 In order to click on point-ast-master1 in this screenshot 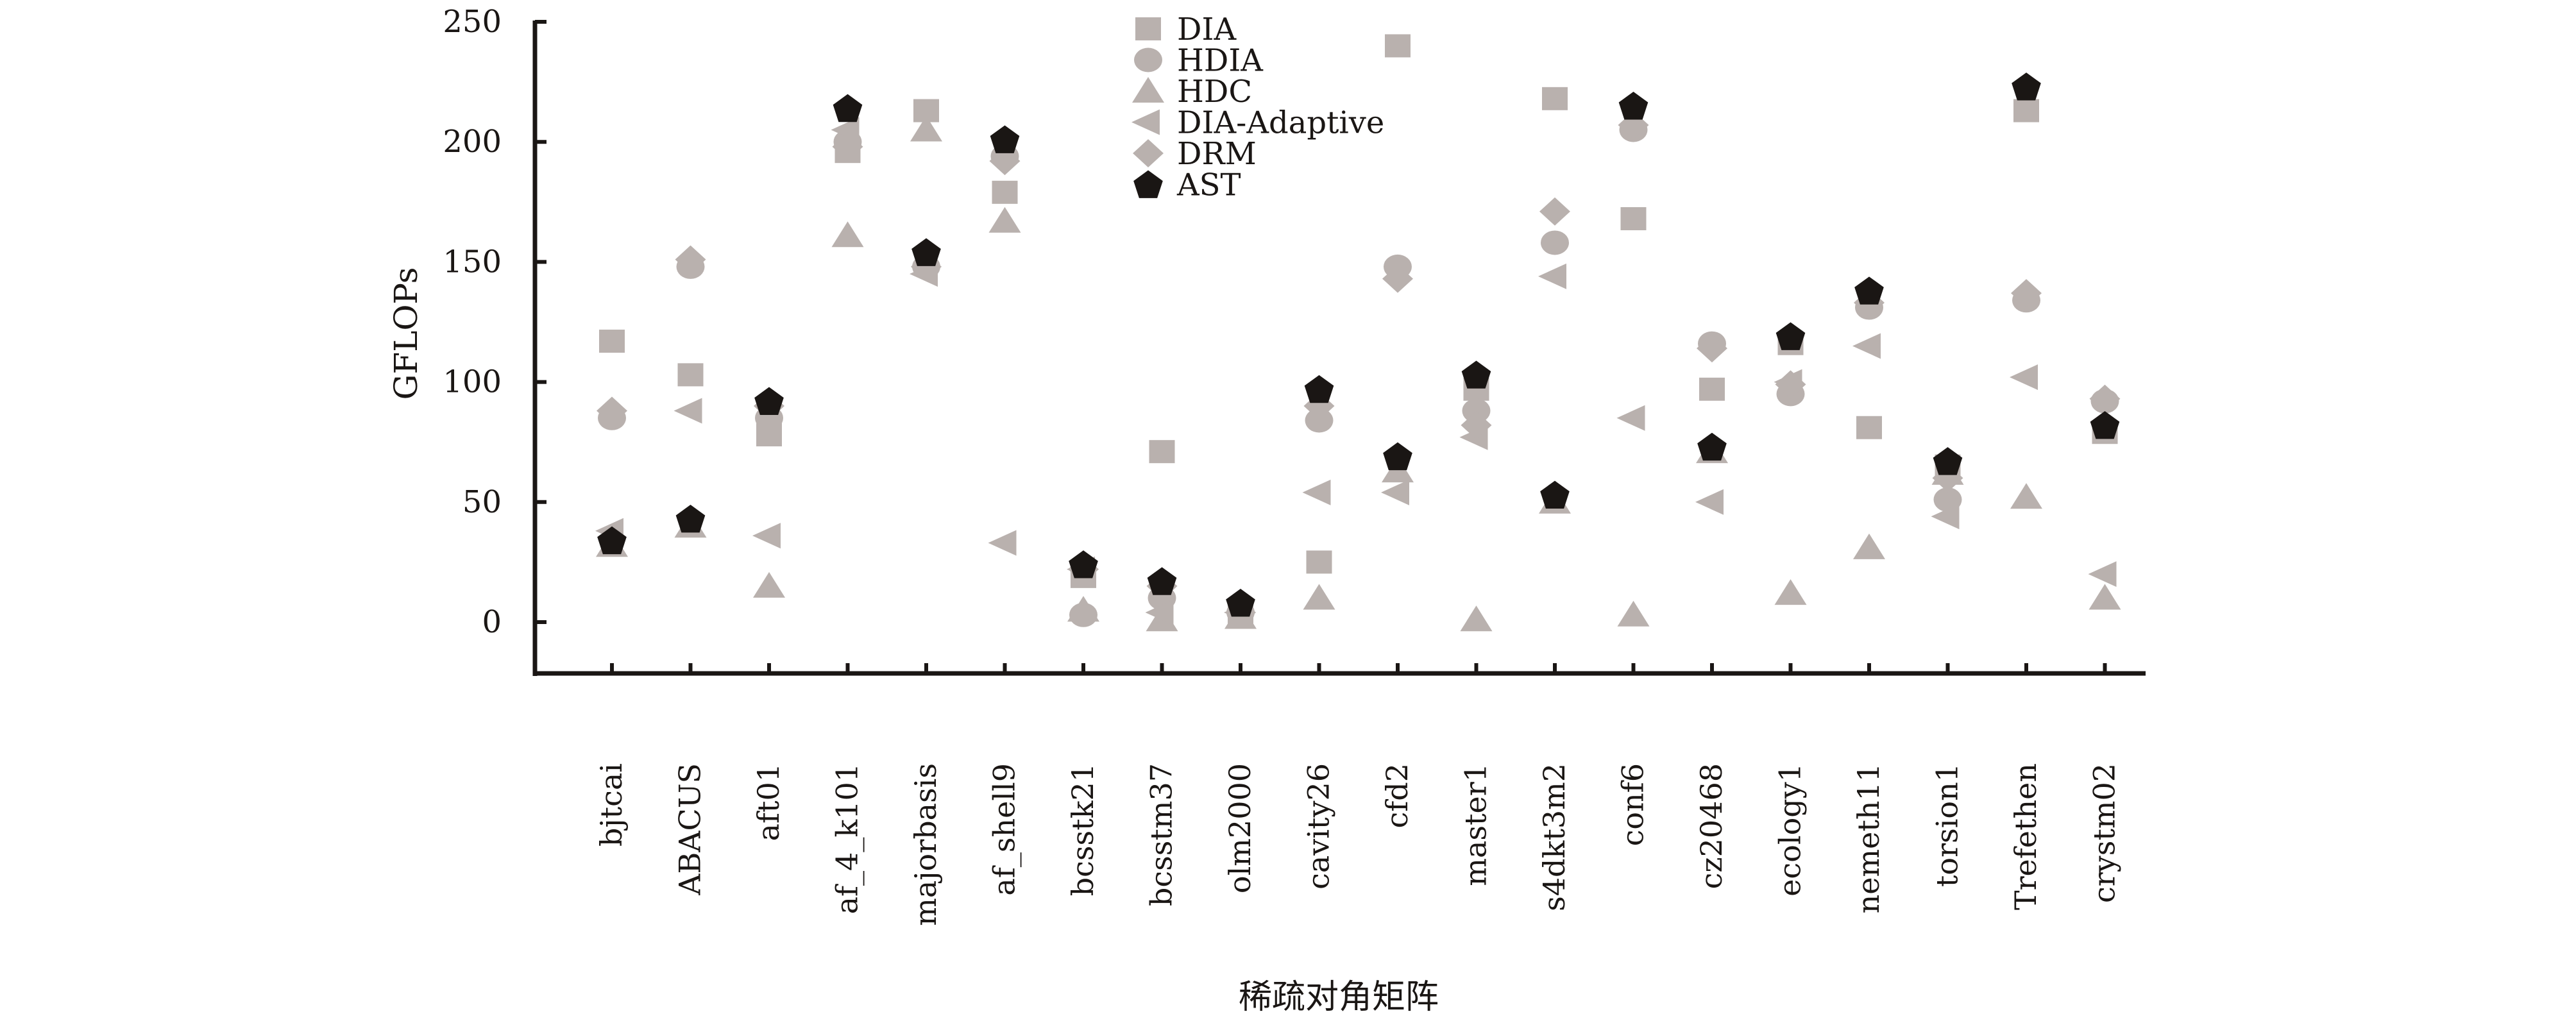, I will do `click(1476, 374)`.